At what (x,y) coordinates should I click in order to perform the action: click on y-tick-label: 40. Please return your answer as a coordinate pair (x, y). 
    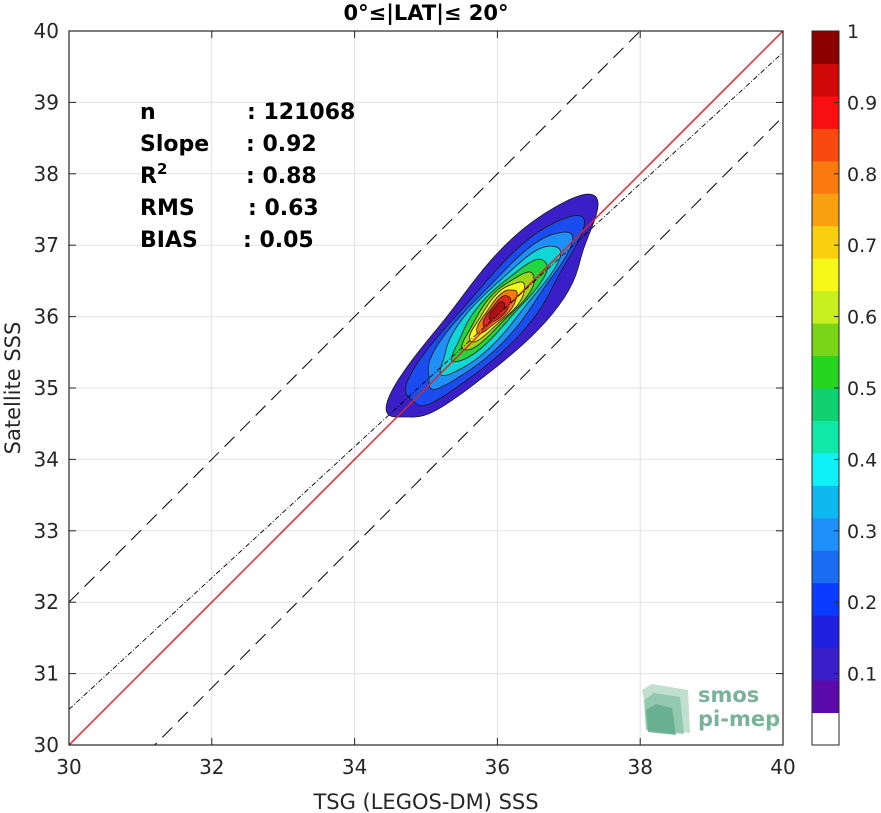
    Looking at the image, I should click on (46, 31).